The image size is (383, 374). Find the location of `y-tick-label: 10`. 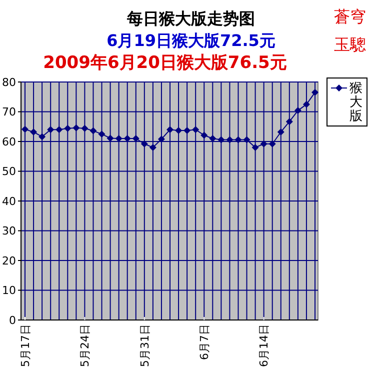

y-tick-label: 10 is located at coordinates (9, 291).